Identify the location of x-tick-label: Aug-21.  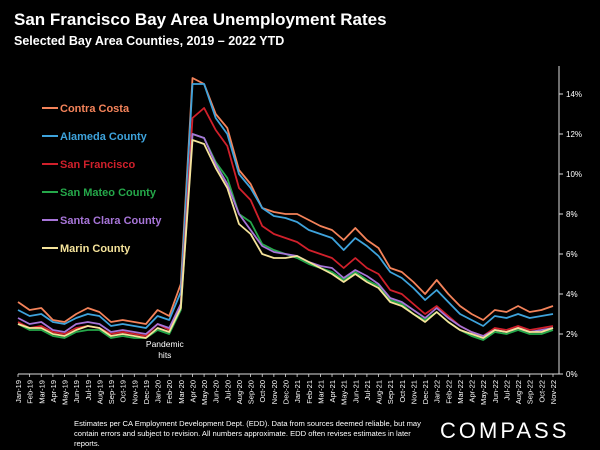
(379, 392).